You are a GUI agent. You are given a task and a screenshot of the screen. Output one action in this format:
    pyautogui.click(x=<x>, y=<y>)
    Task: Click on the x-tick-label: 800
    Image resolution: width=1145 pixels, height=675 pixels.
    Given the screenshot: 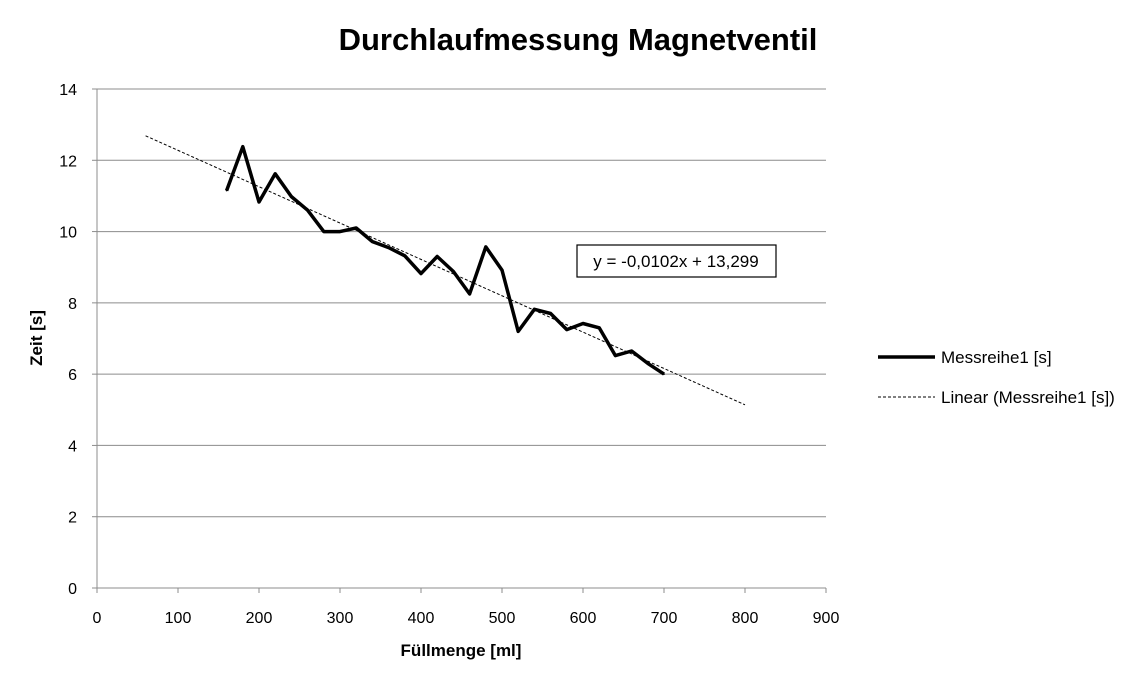 What is the action you would take?
    pyautogui.click(x=745, y=618)
    